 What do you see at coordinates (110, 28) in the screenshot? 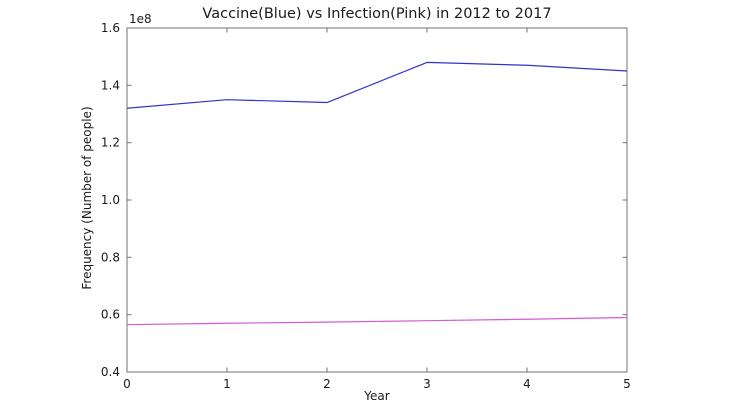
I see `y-tick-label: 1.6` at bounding box center [110, 28].